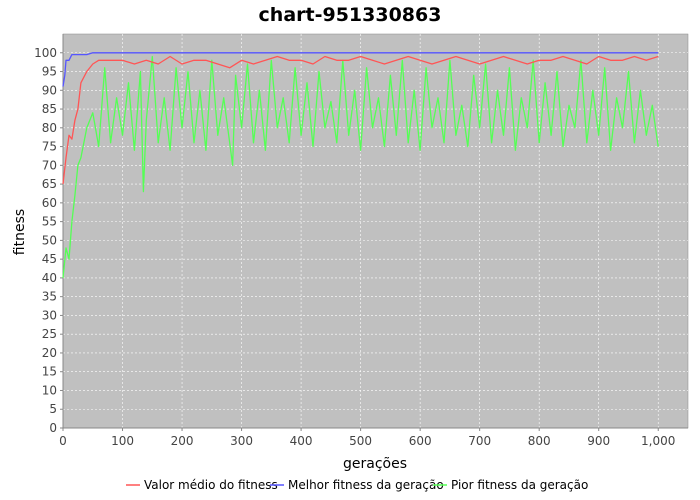 Image resolution: width=700 pixels, height=500 pixels. I want to click on y-tick-label: 85, so click(49, 109).